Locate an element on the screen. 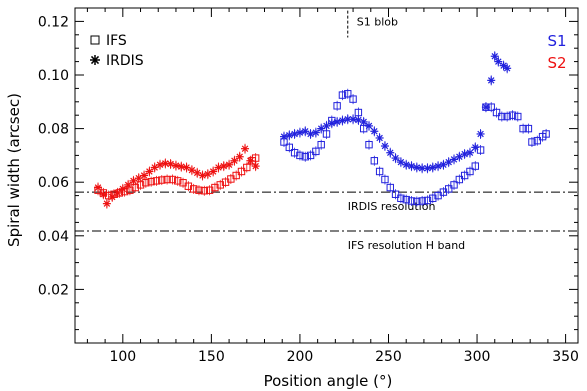 This screenshot has height=391, width=587. series-irdis-s2 is located at coordinates (177, 176).